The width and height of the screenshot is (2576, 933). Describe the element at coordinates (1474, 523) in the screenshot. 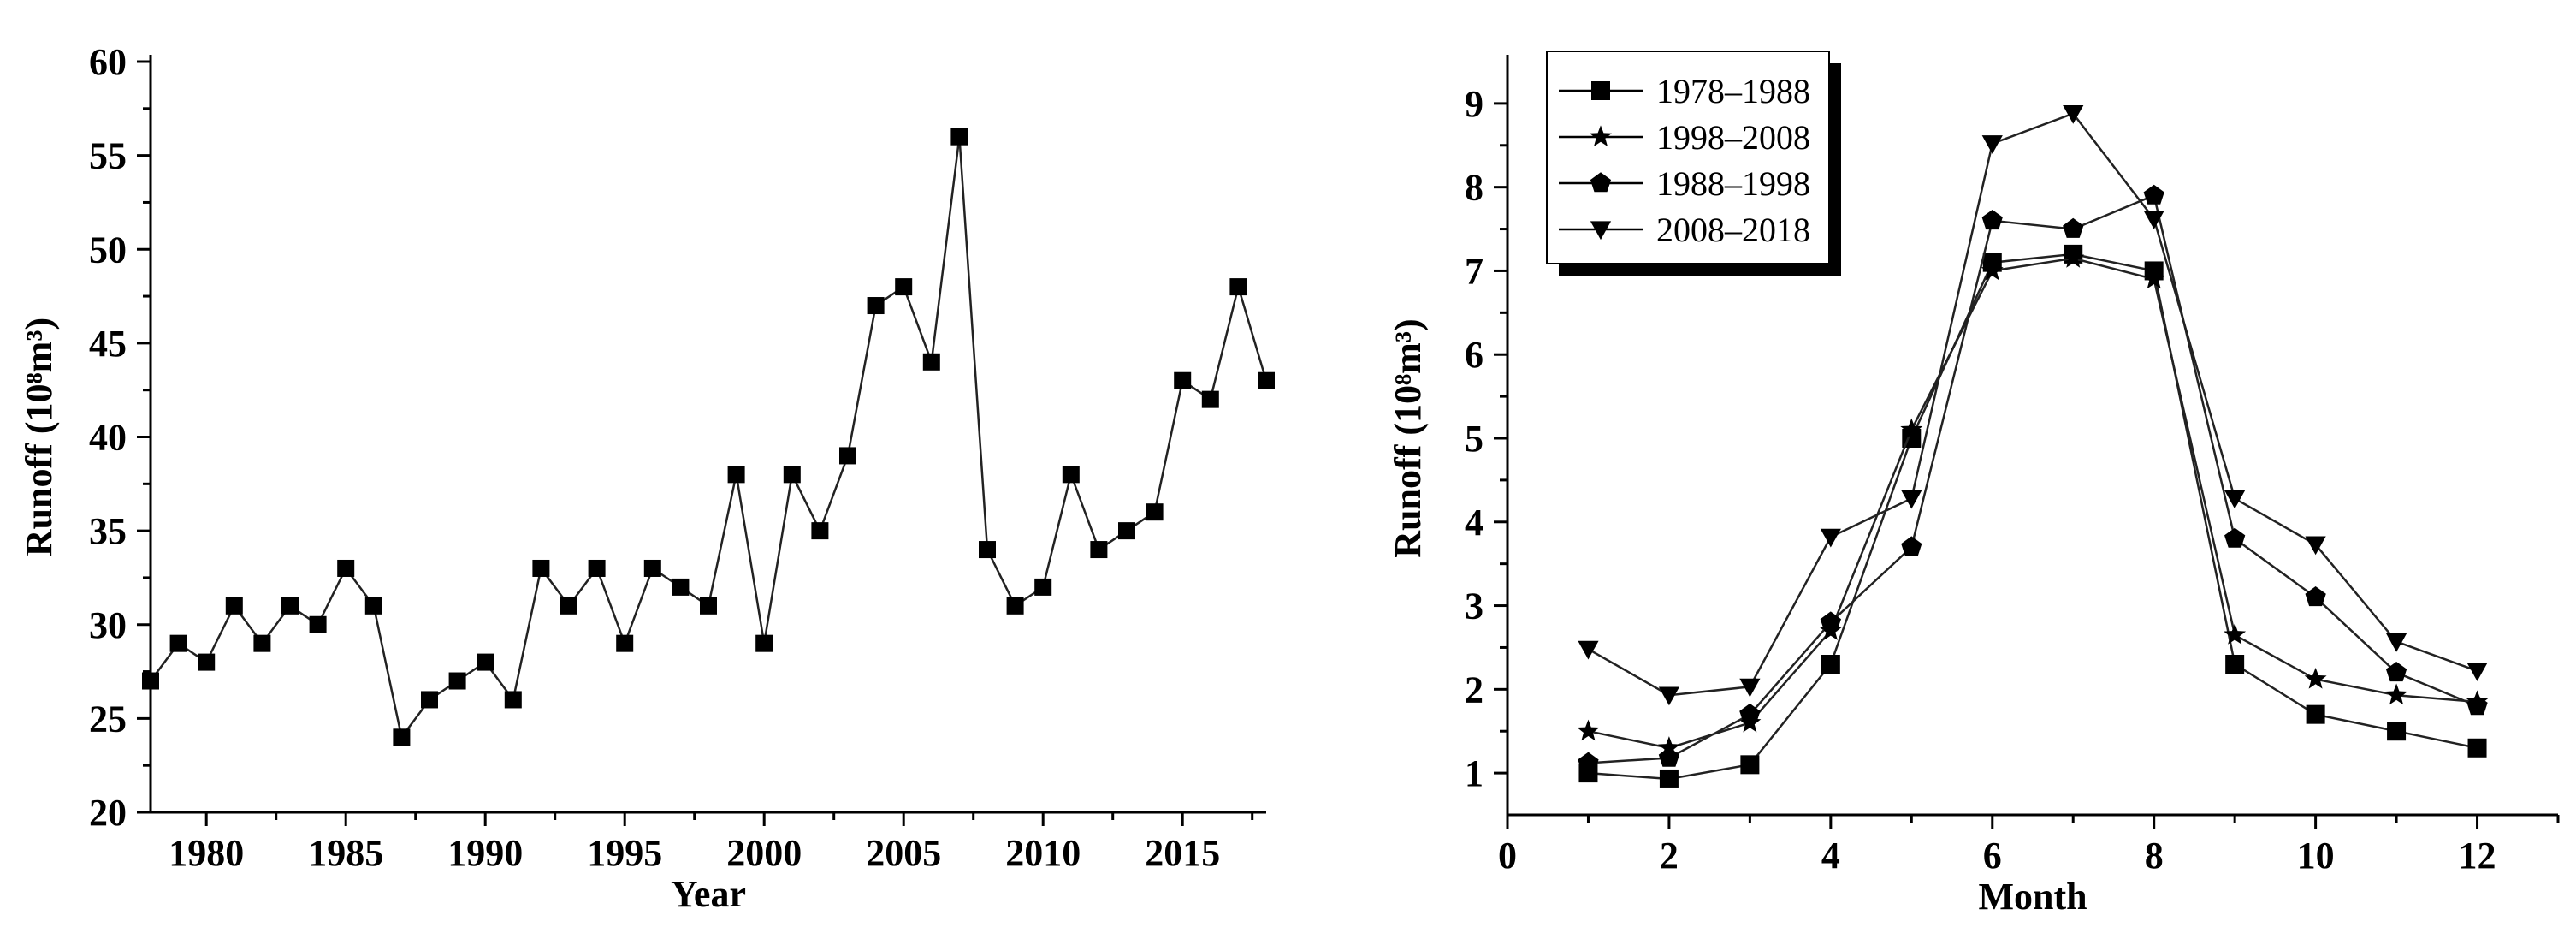

I see `y-tick-label: 4` at that location.